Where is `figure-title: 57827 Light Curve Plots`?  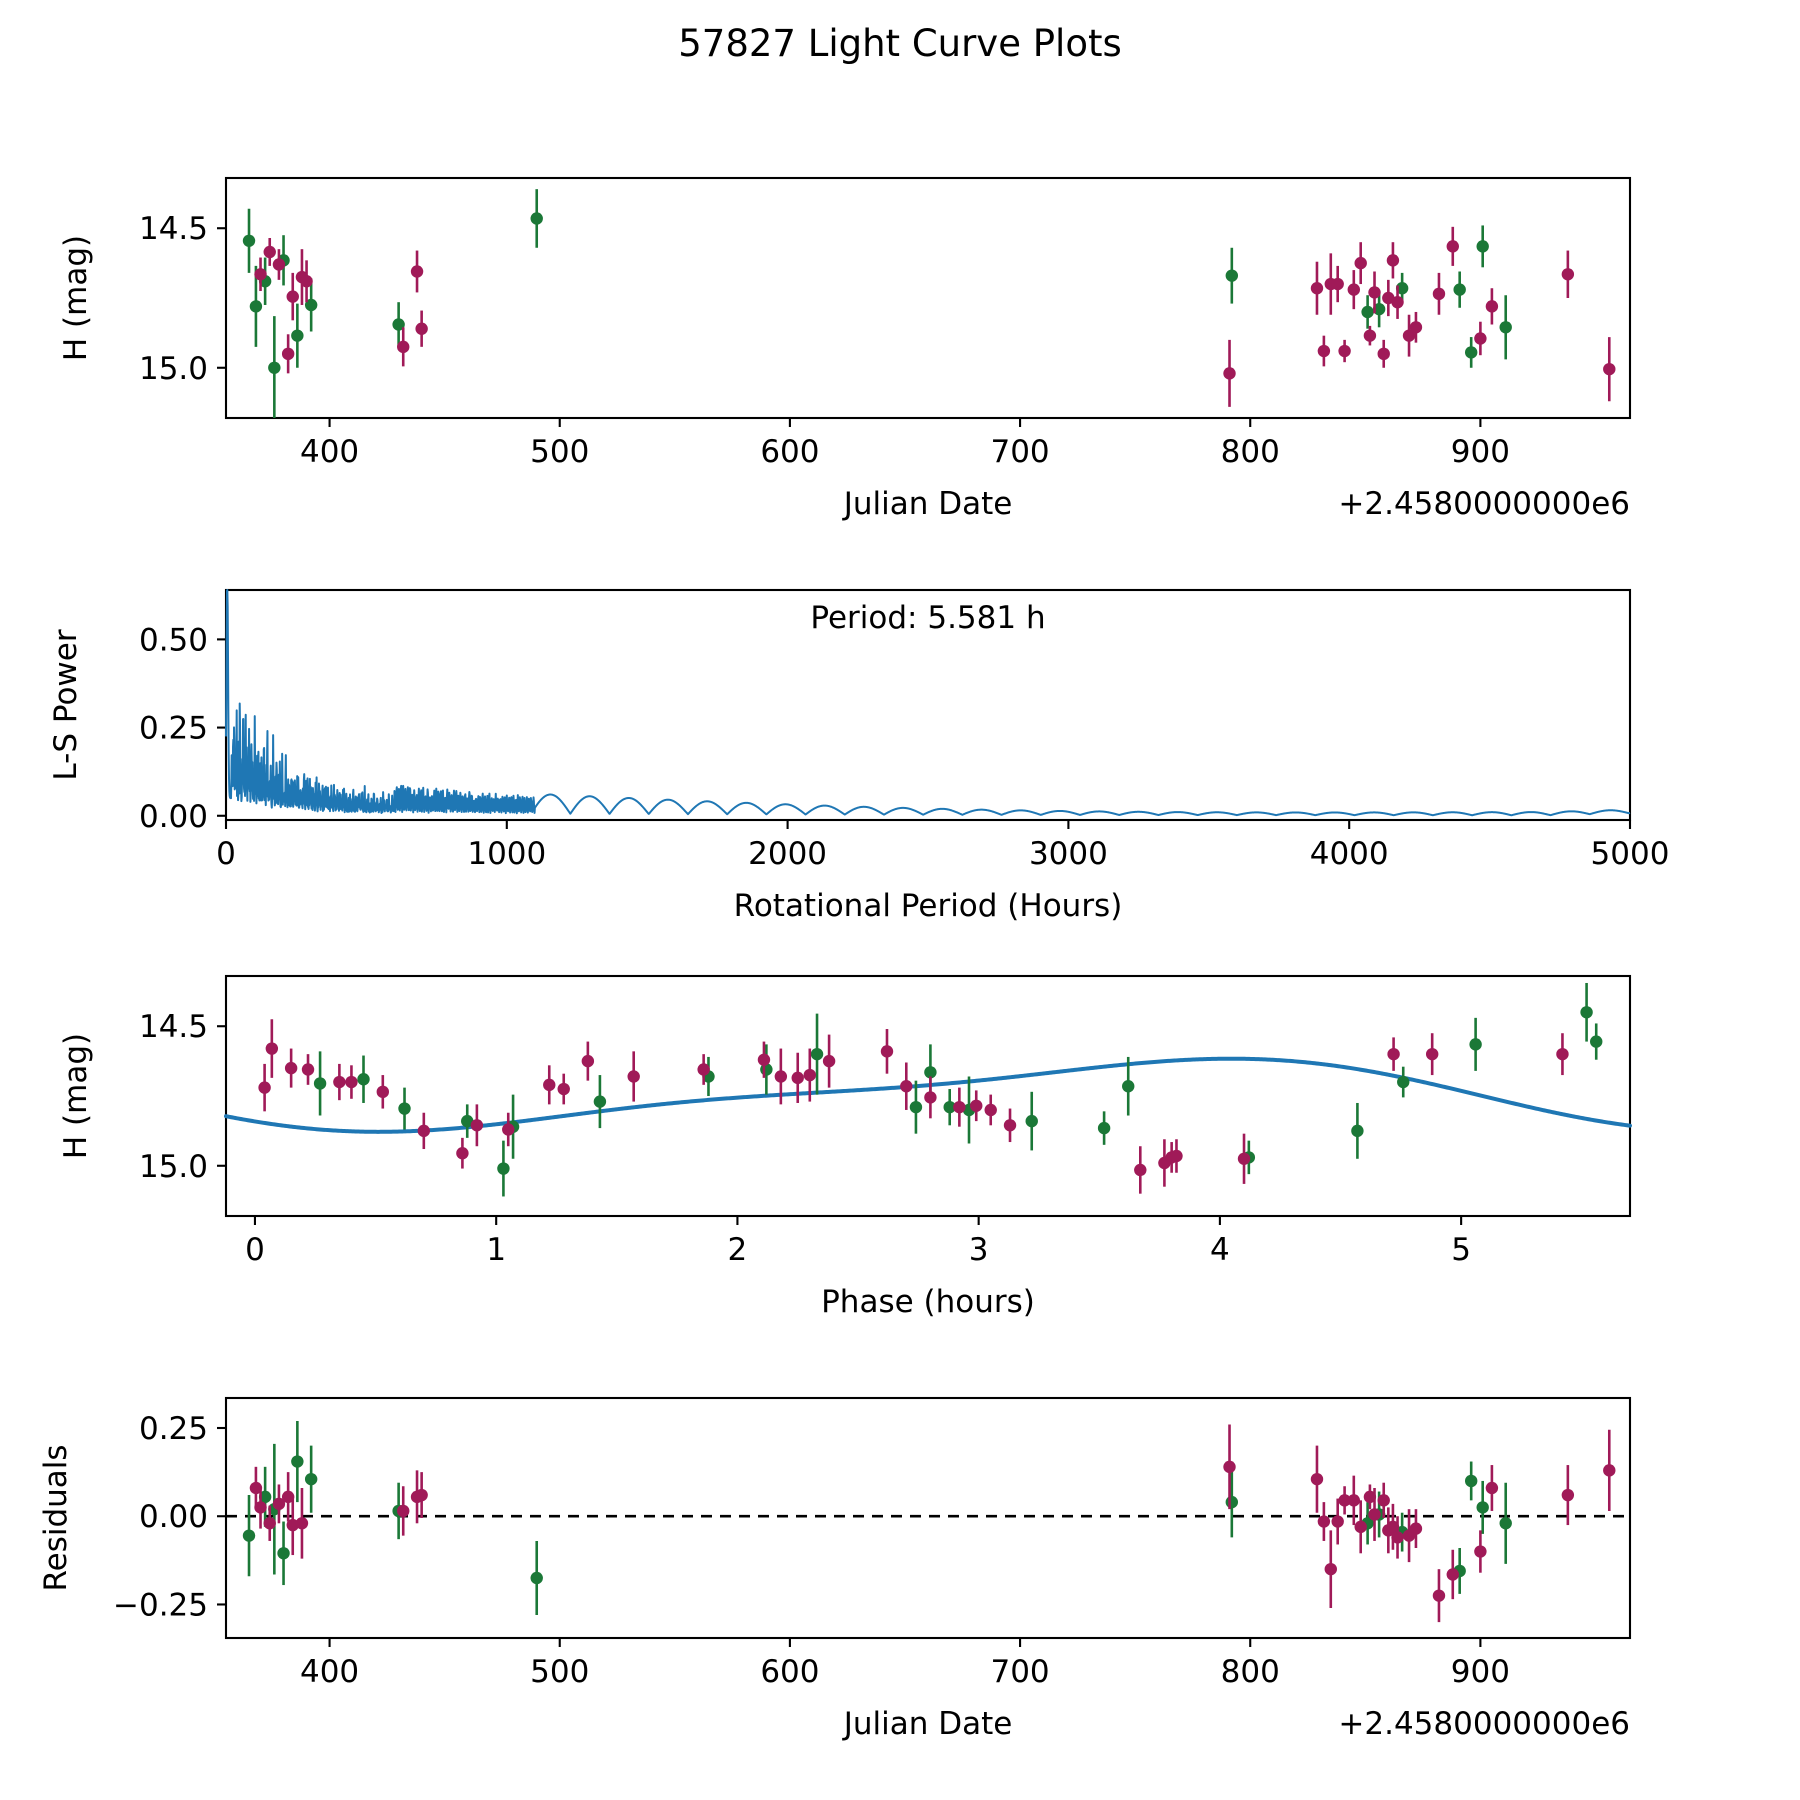 figure-title: 57827 Light Curve Plots is located at coordinates (900, 43).